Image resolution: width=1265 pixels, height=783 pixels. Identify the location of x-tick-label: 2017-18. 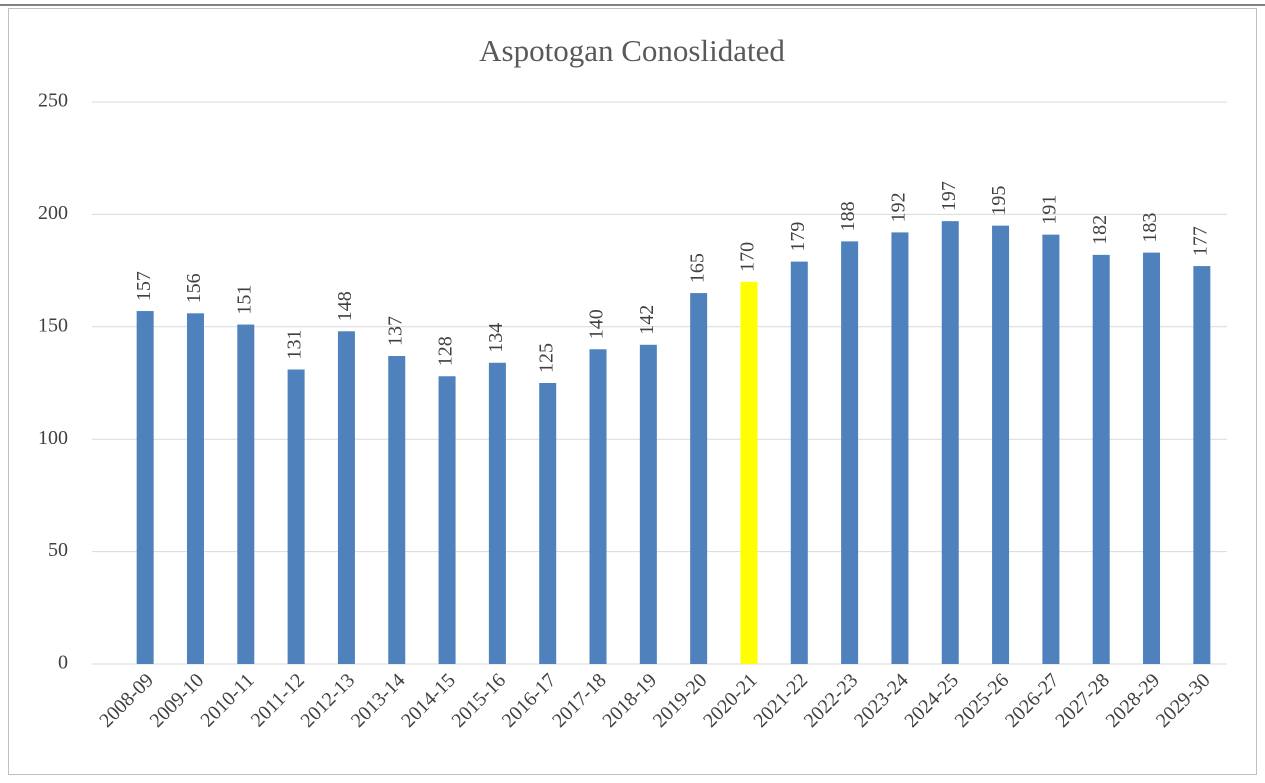
(579, 700).